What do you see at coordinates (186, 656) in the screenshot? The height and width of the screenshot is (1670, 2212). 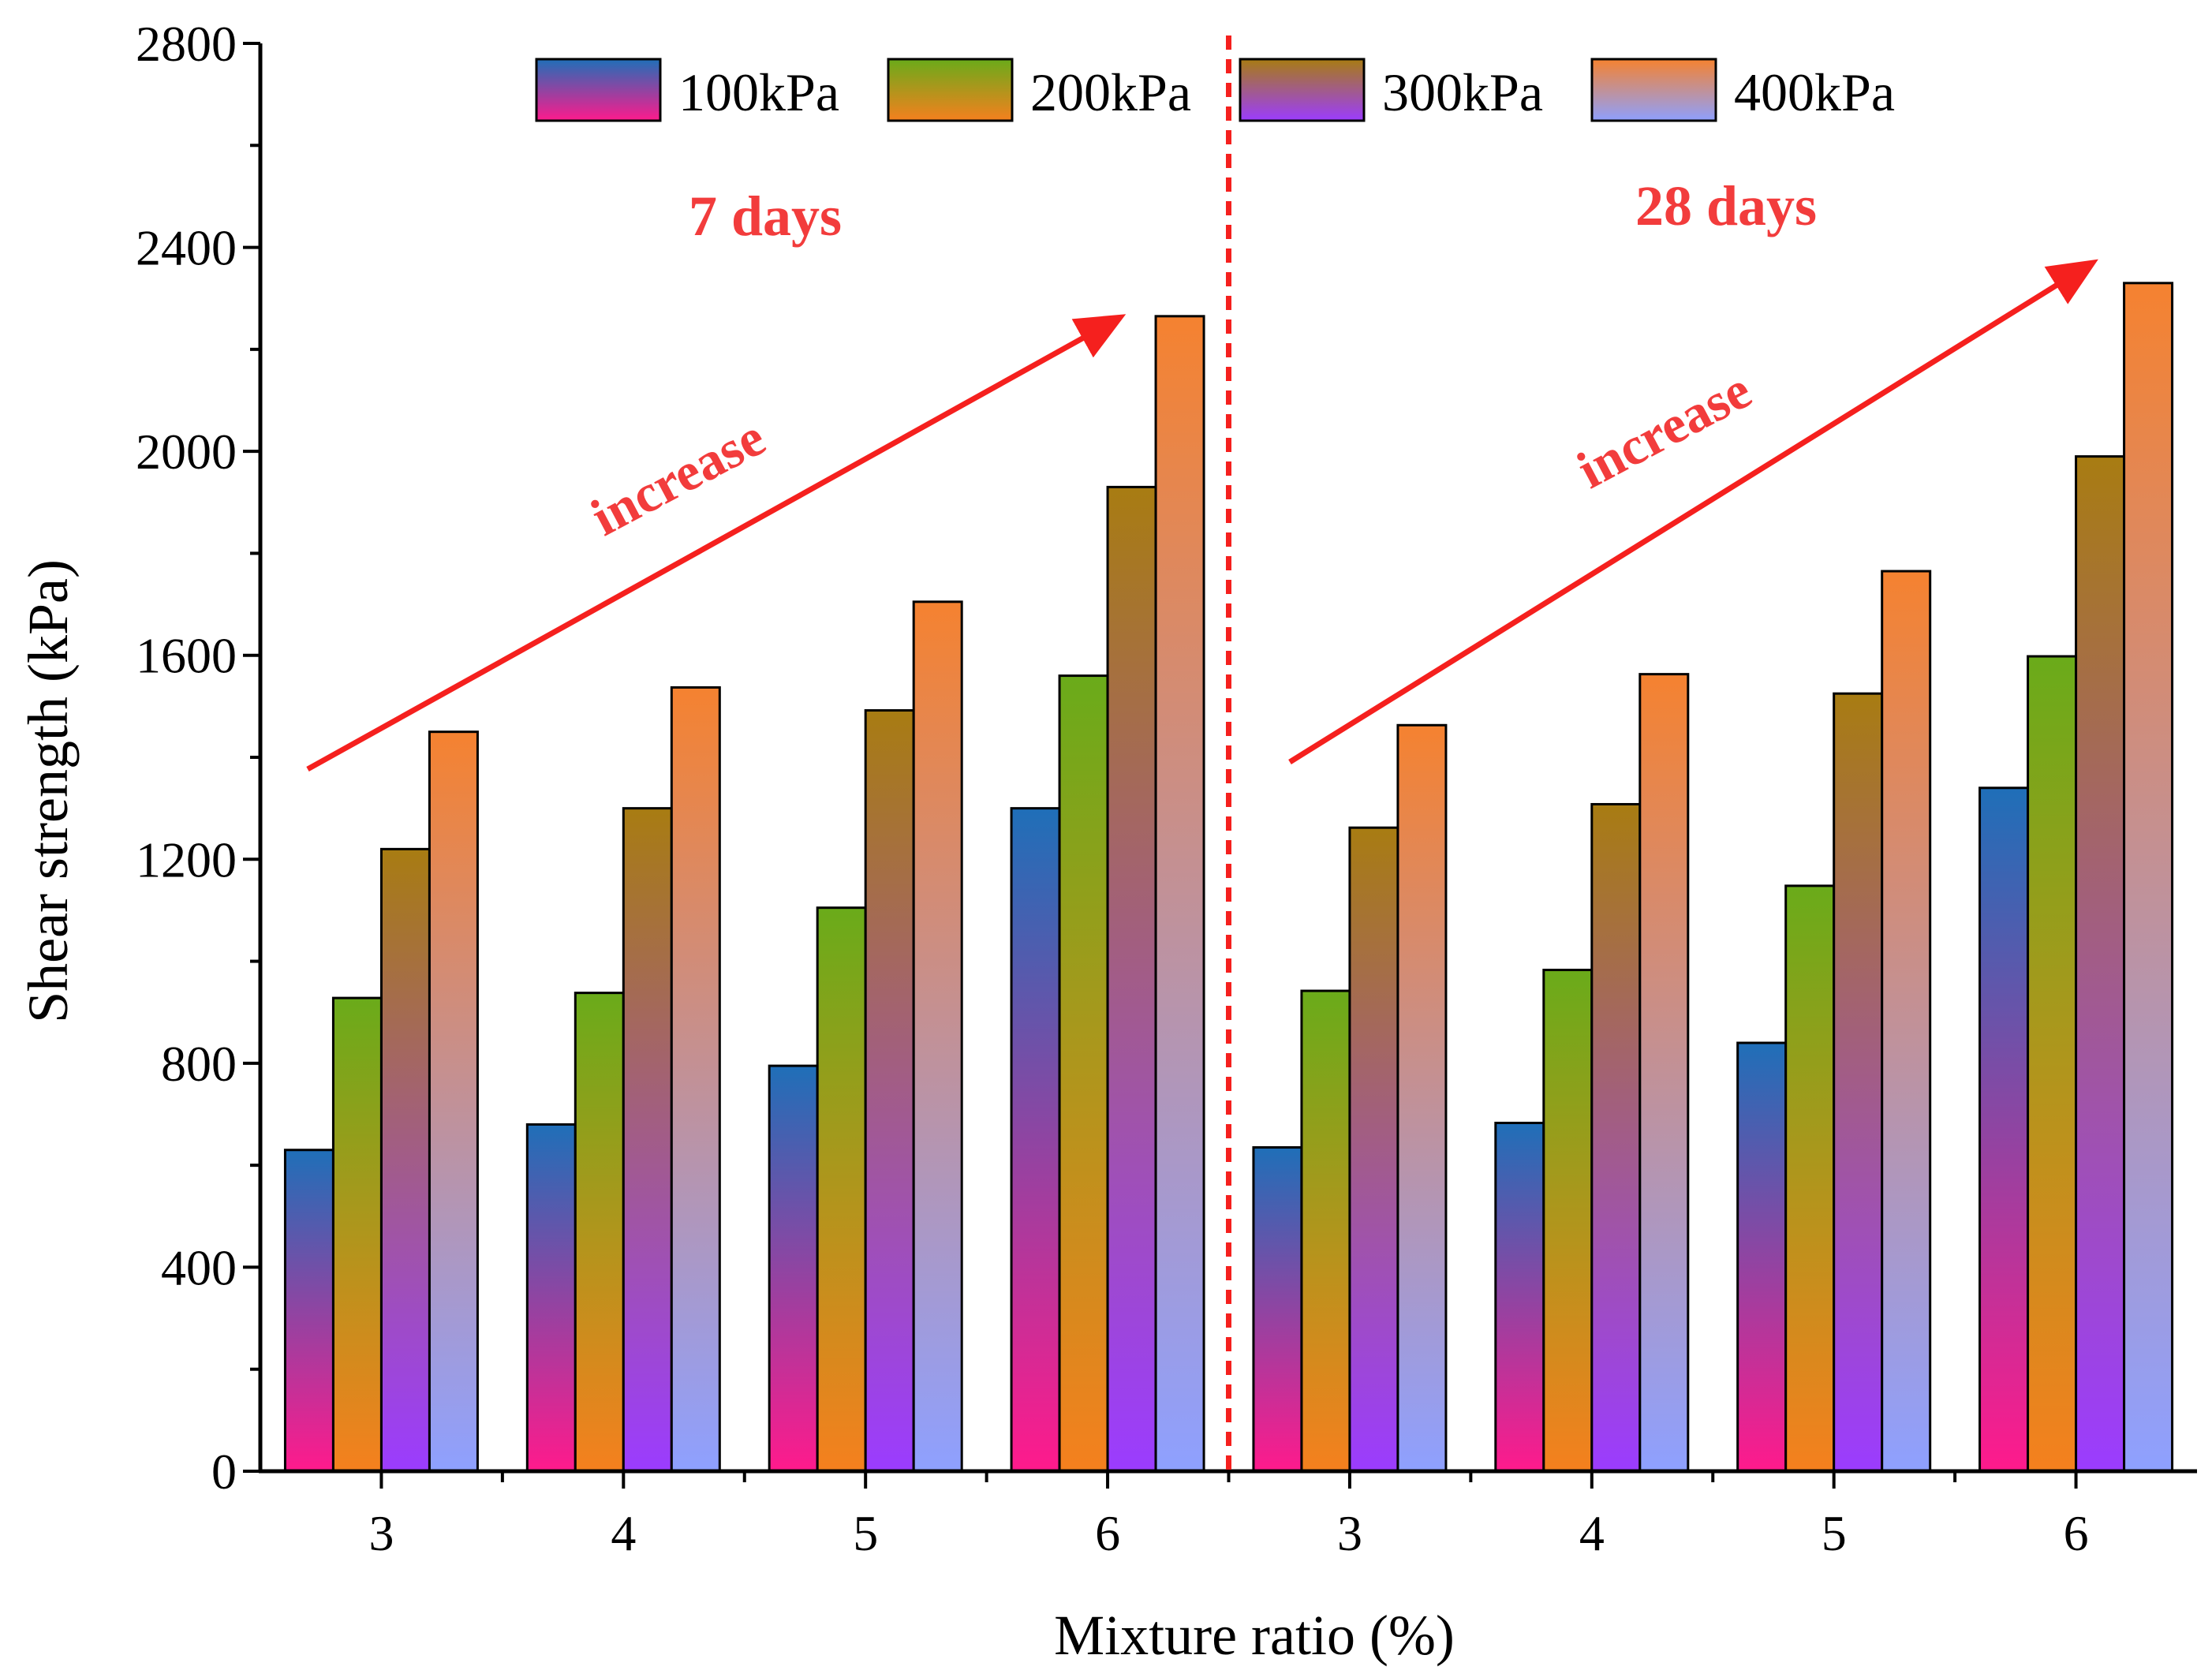 I see `y-tick-label: 1600` at bounding box center [186, 656].